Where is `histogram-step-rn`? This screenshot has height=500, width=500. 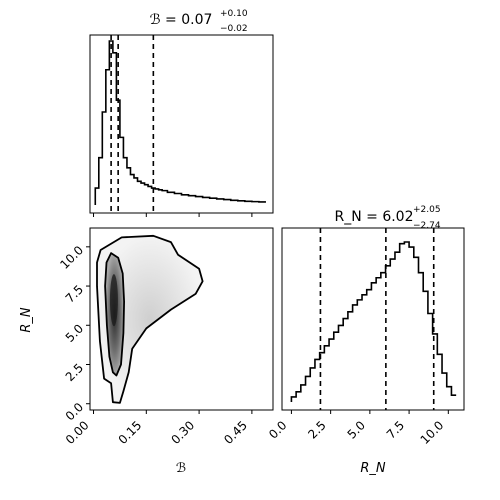 histogram-step-rn is located at coordinates (373, 321).